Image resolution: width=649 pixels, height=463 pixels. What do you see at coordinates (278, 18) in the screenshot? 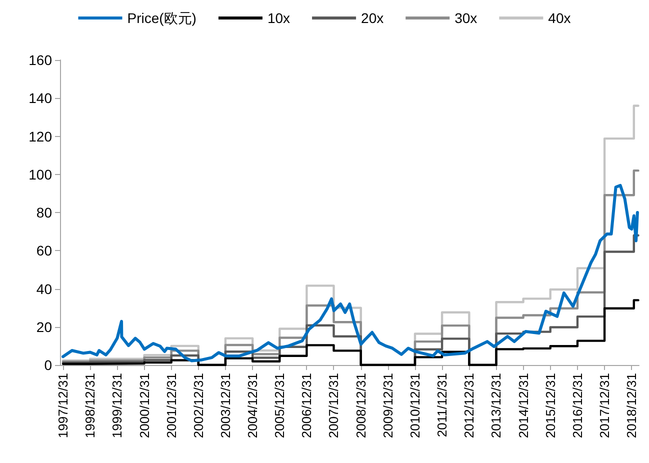
I see `legend-label: 10x` at bounding box center [278, 18].